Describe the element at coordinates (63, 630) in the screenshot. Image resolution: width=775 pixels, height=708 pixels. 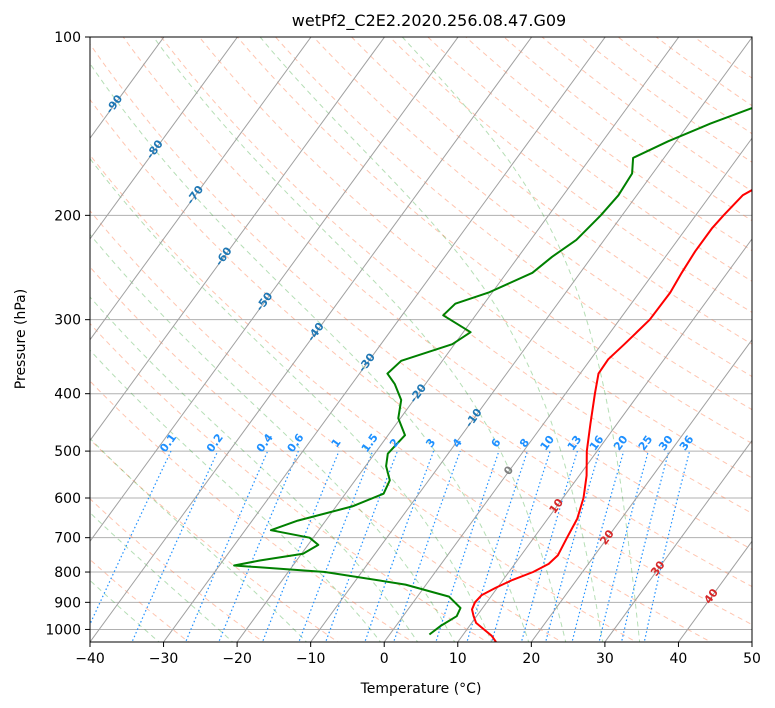
I see `y-tick-label: 1000` at that location.